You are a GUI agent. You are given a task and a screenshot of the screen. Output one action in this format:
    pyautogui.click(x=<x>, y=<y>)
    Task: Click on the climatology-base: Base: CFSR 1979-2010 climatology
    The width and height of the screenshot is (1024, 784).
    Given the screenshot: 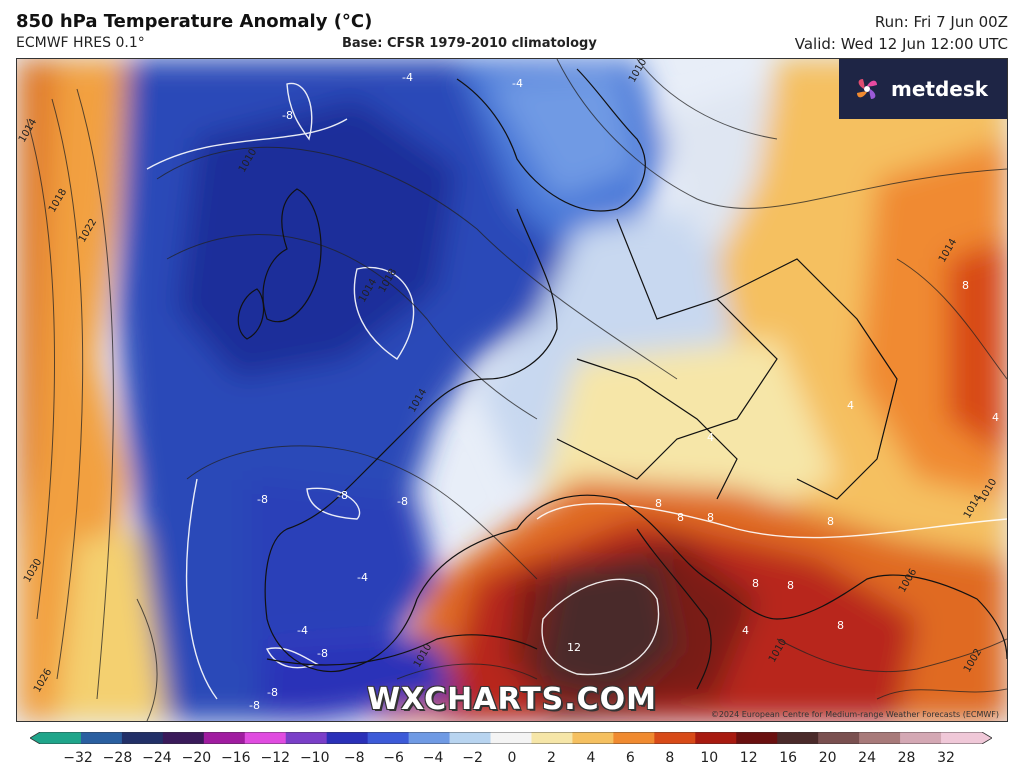 What is the action you would take?
    pyautogui.click(x=469, y=43)
    